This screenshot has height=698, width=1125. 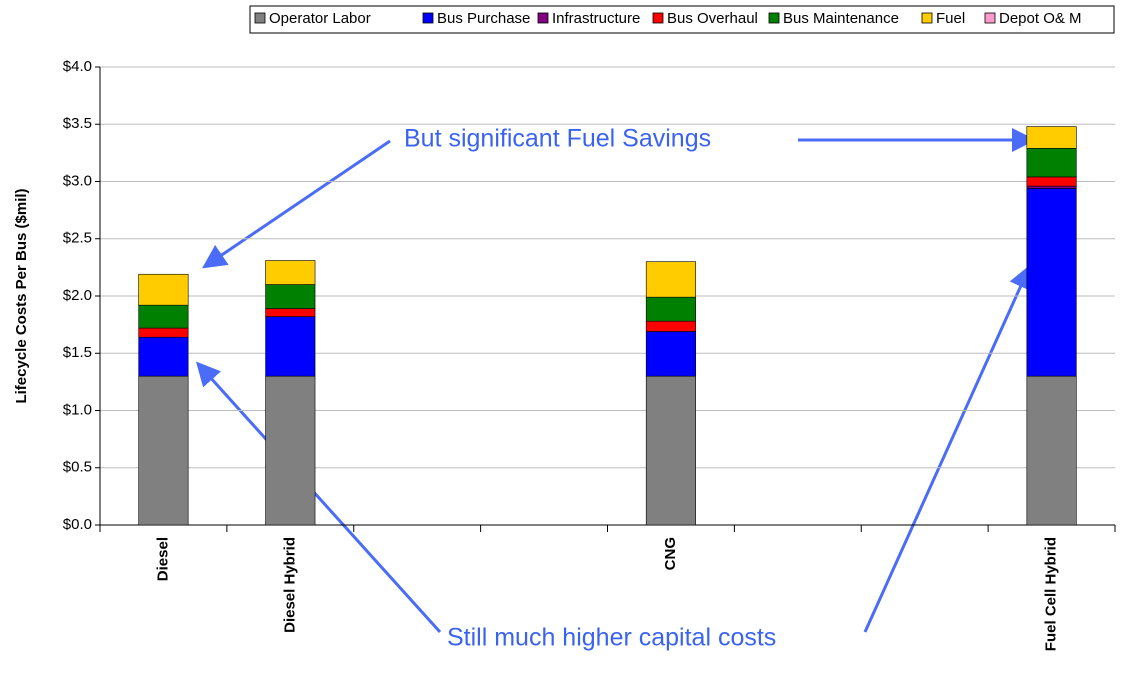 What do you see at coordinates (77, 352) in the screenshot?
I see `y-tick-label: $1.5` at bounding box center [77, 352].